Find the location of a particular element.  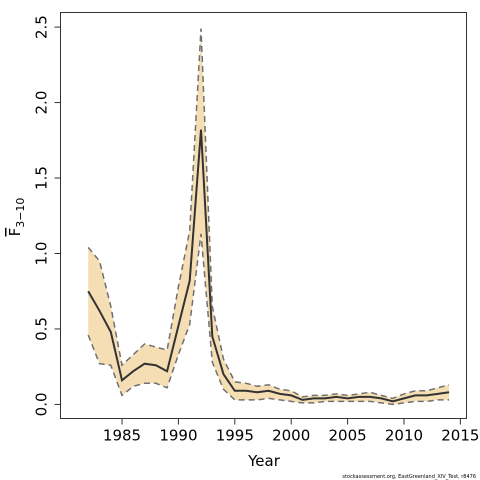

svg-text: F3−10 is located at coordinates (16, 217).